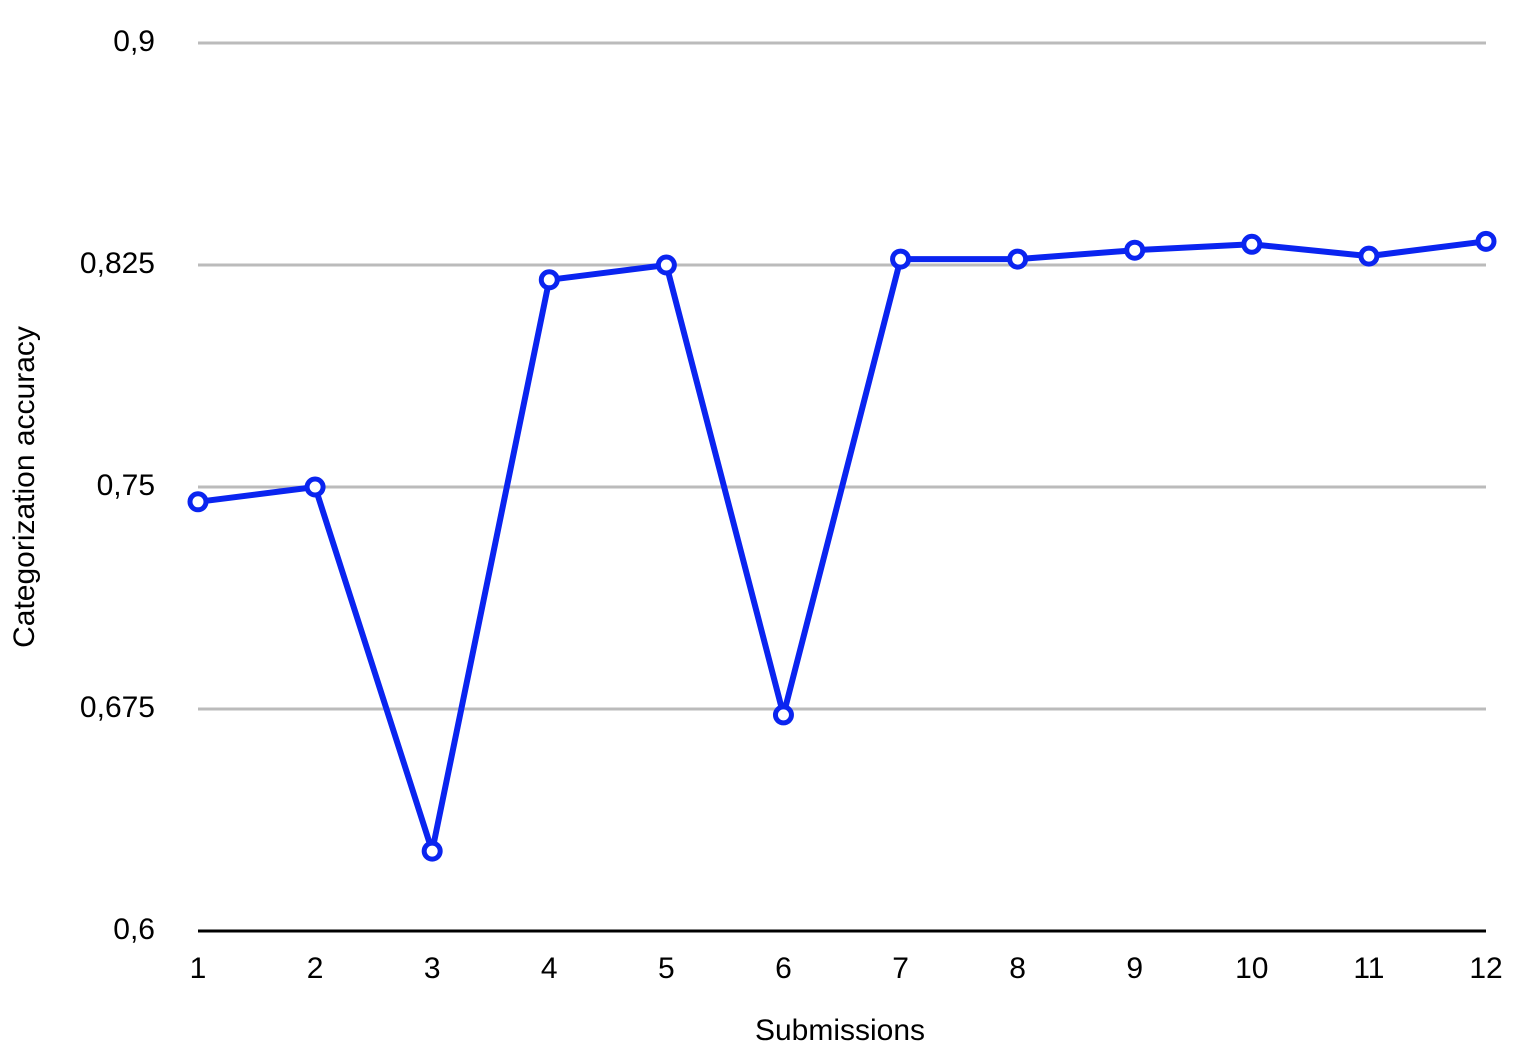 The height and width of the screenshot is (1058, 1518). Describe the element at coordinates (840, 1030) in the screenshot. I see `x-axis-label: Submissions` at that location.